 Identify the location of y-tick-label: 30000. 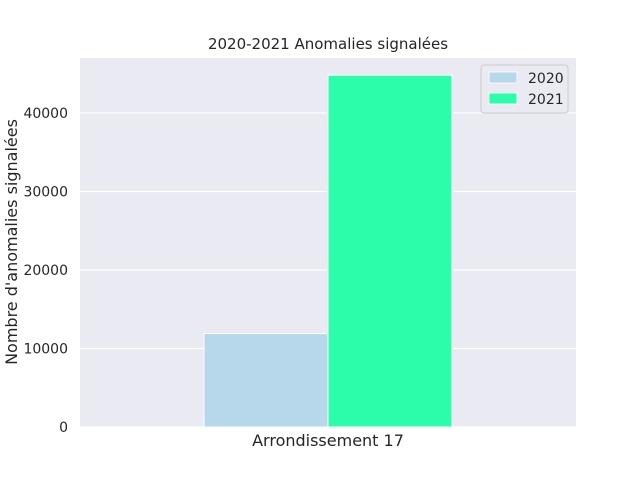
(45, 192).